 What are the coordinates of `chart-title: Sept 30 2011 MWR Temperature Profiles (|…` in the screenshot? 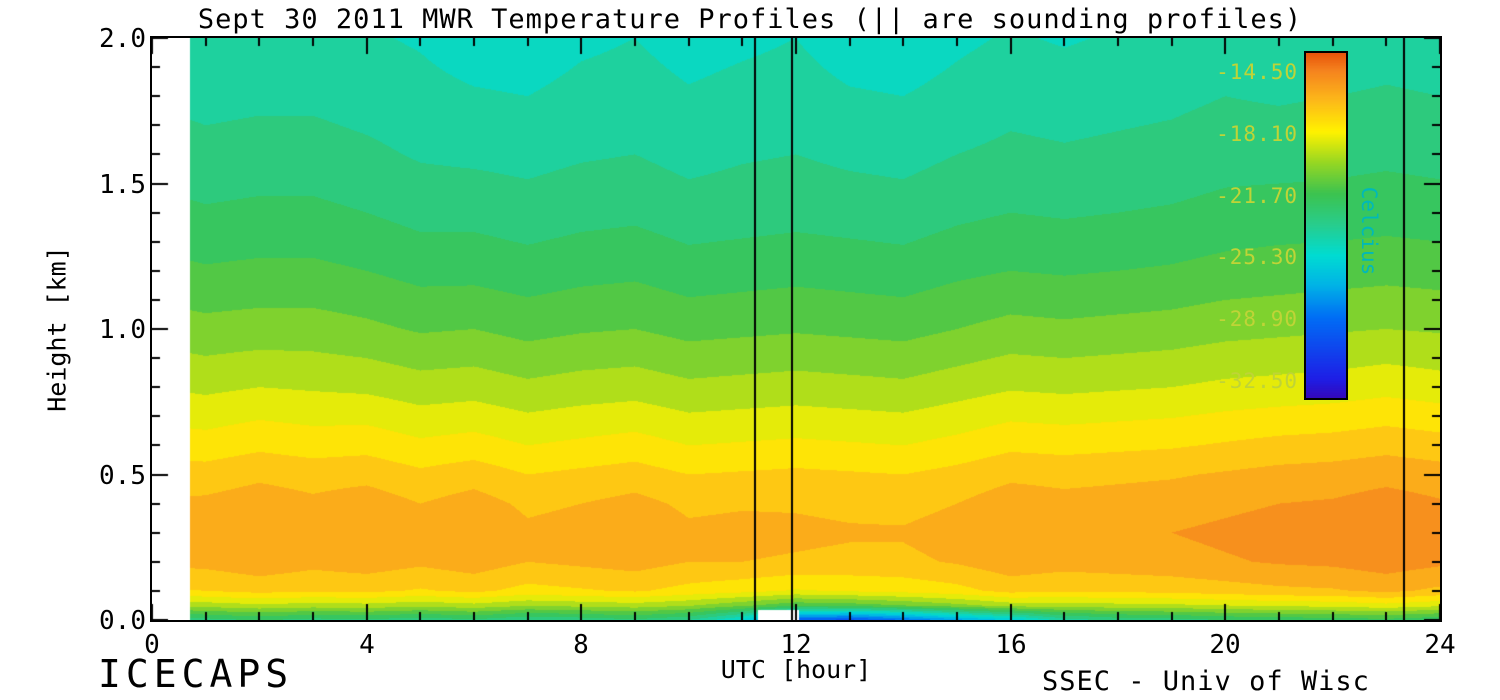 It's located at (750, 19).